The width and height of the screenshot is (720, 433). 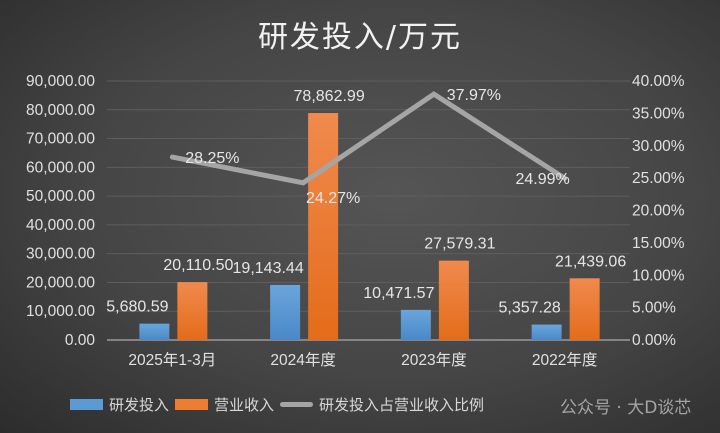 What do you see at coordinates (658, 275) in the screenshot?
I see `y-right-tick: 10.00%` at bounding box center [658, 275].